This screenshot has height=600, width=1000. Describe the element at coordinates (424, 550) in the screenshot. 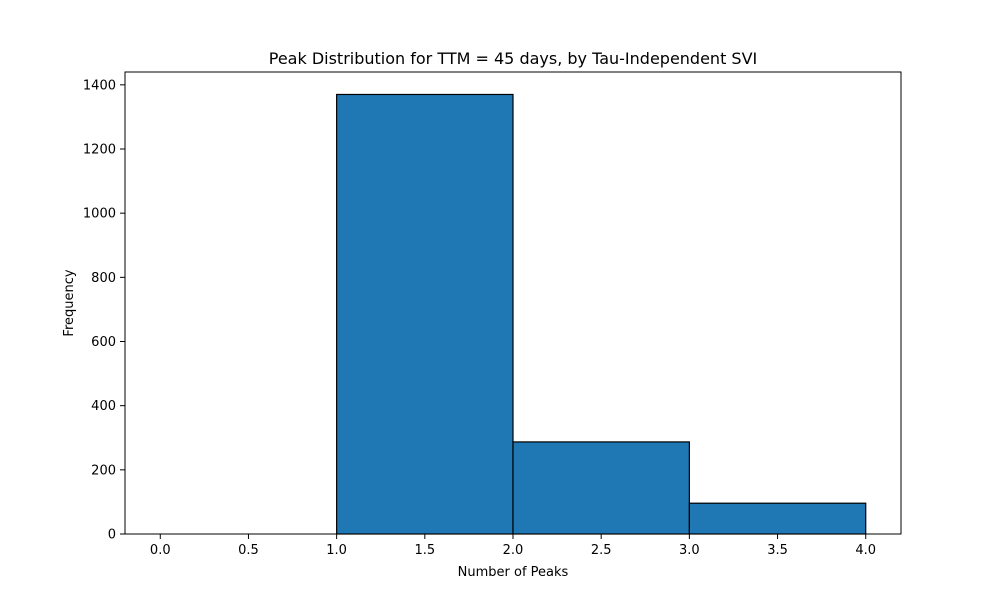

I see `x-tick-label: 1.5` at that location.